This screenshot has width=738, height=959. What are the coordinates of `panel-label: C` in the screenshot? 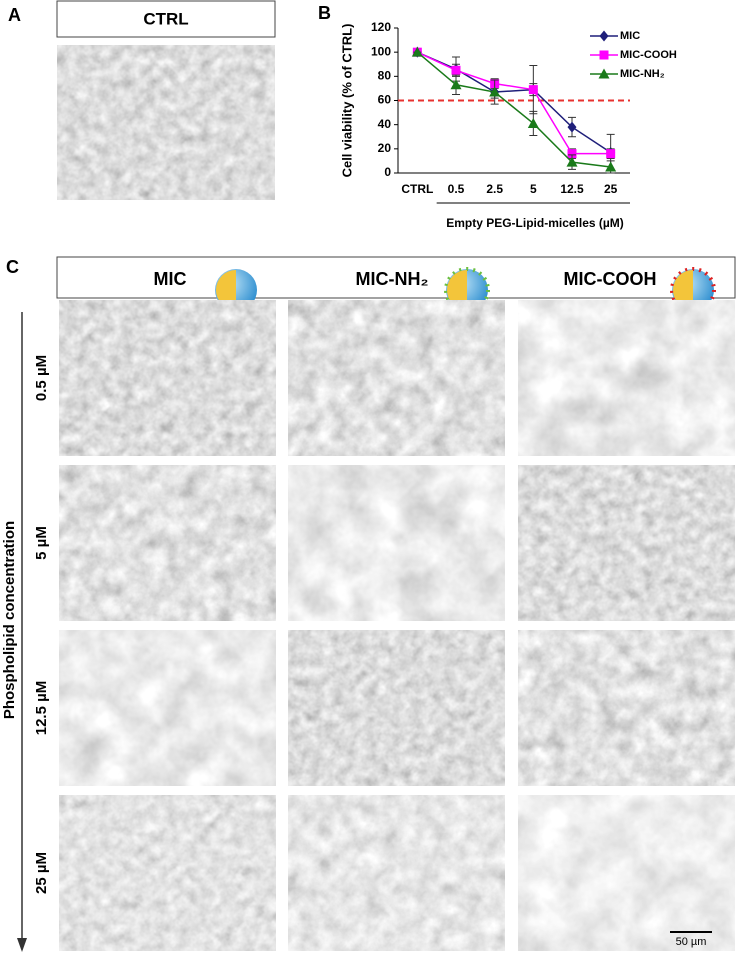 It's located at (12, 267).